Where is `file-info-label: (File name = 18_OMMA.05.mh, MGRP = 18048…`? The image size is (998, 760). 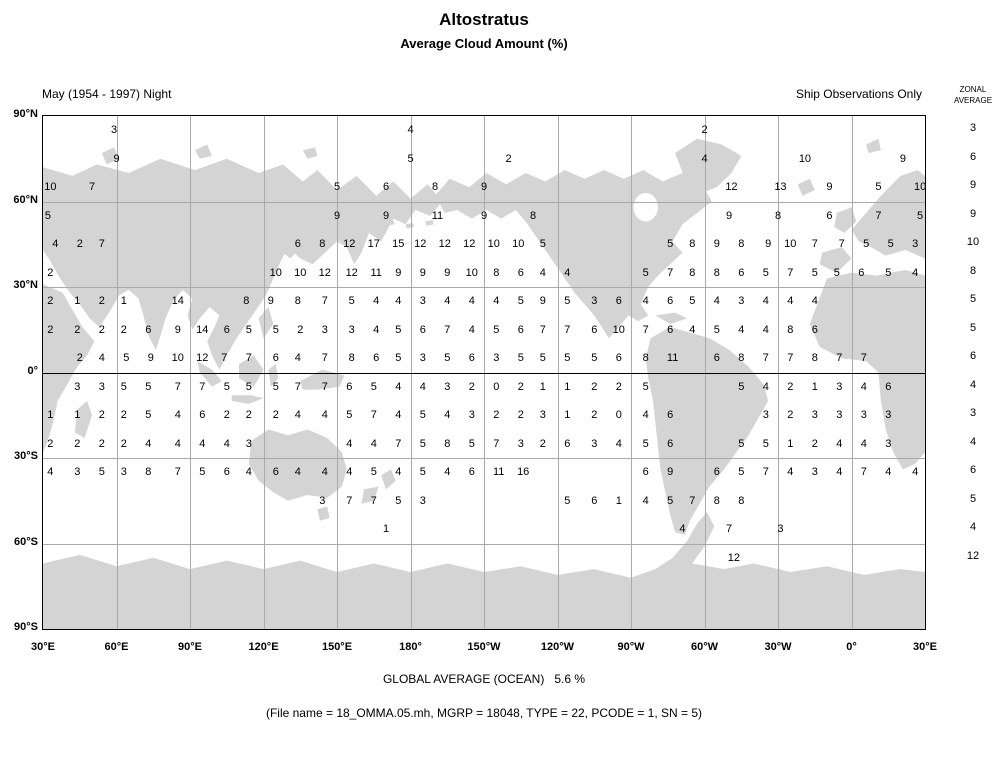
file-info-label: (File name = 18_OMMA.05.mh, MGRP = 18048… is located at coordinates (484, 713).